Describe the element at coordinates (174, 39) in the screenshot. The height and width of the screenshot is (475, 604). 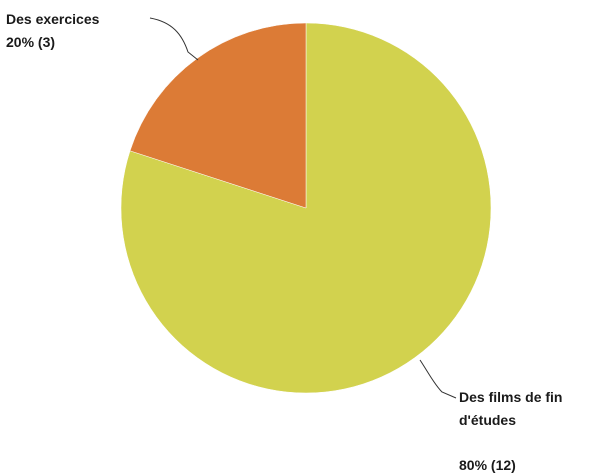
I see `leader-line-exercices` at that location.